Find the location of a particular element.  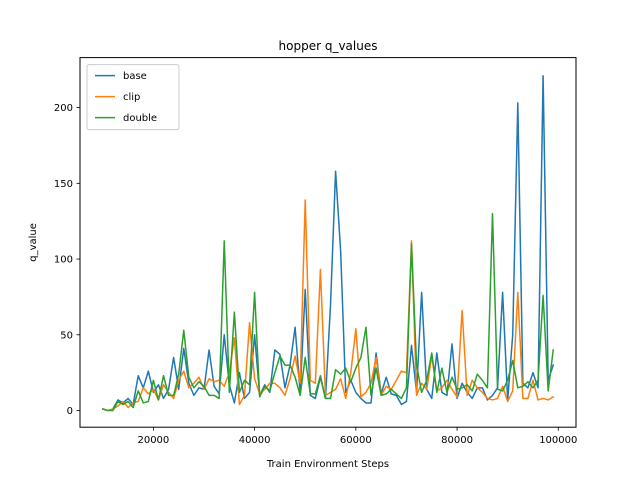

legend: base clip double is located at coordinates (133, 97).